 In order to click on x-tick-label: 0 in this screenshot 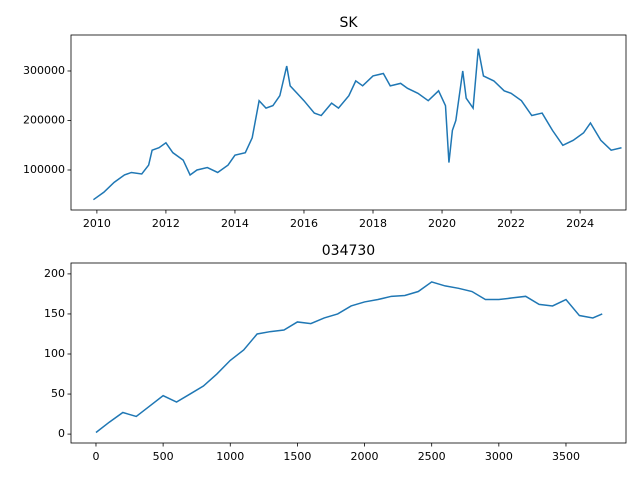, I will do `click(95, 456)`.